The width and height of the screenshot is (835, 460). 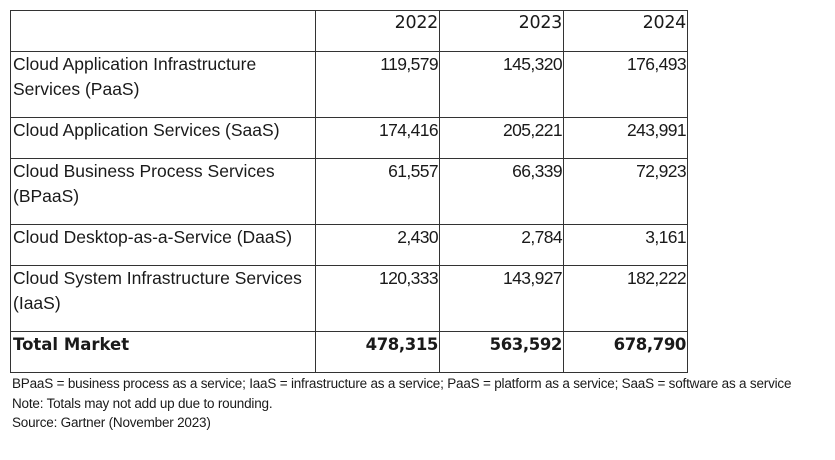 What do you see at coordinates (625, 138) in the screenshot?
I see `value-cell: 243,991` at bounding box center [625, 138].